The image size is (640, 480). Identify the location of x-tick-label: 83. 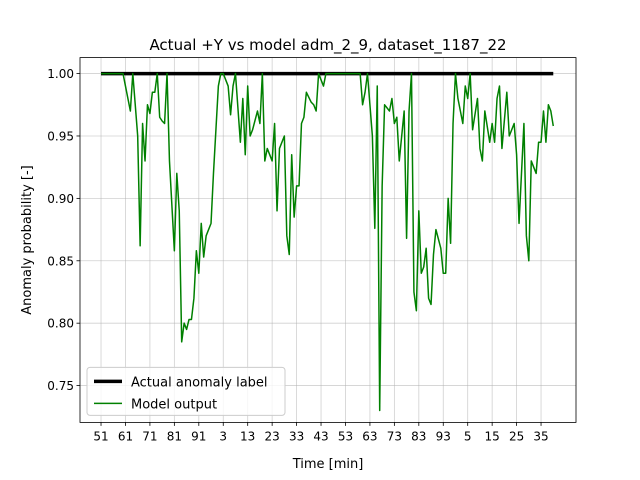
(418, 436).